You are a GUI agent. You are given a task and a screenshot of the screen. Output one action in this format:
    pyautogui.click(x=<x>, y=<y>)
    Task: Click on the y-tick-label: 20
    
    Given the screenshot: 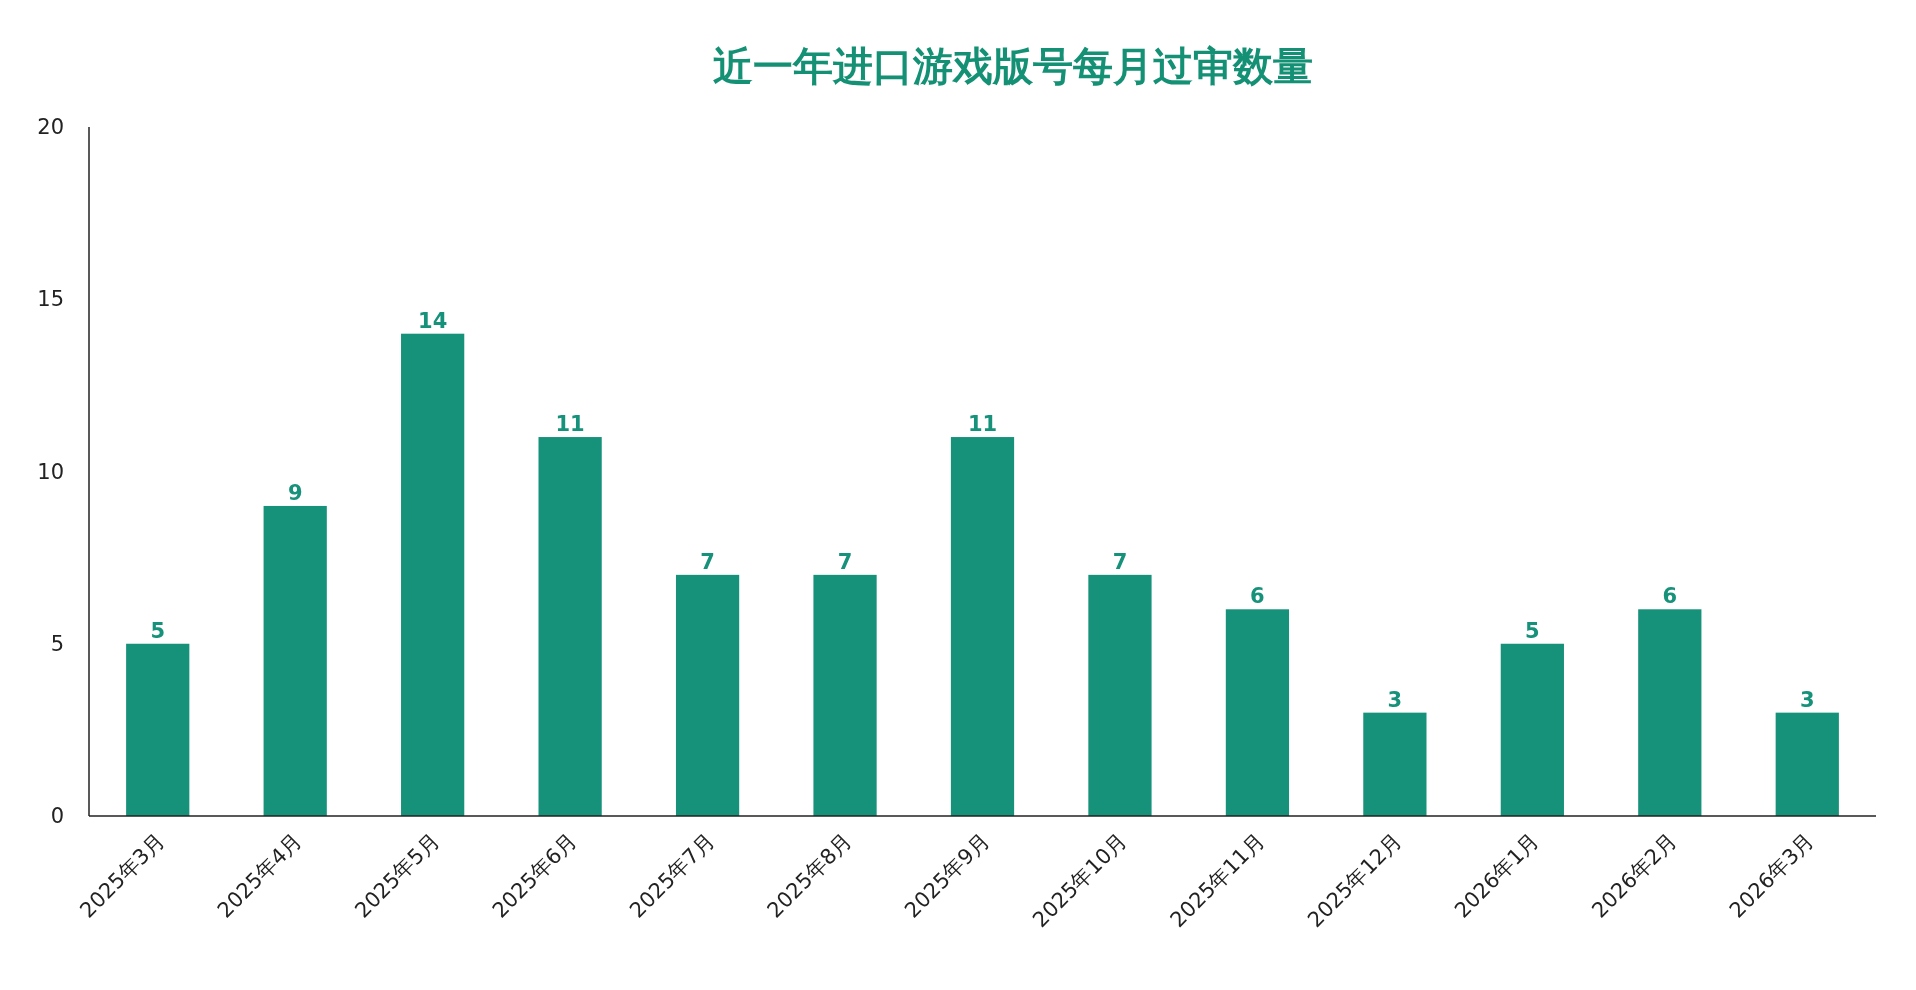 What is the action you would take?
    pyautogui.click(x=50, y=127)
    